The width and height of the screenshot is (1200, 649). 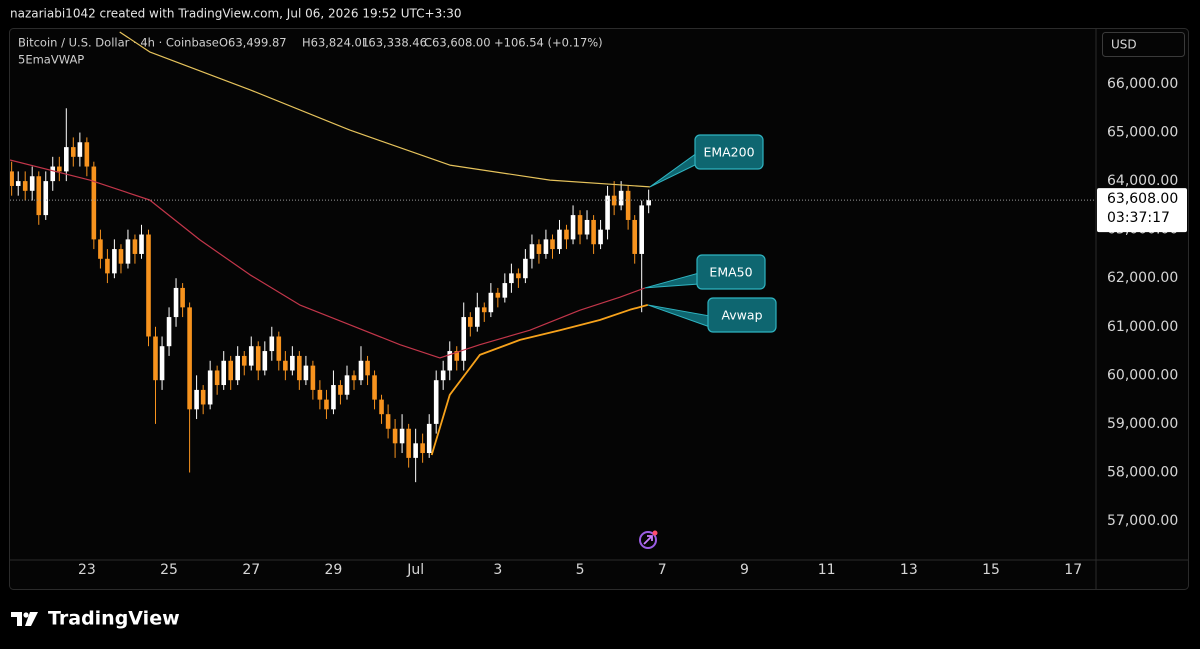 What do you see at coordinates (251, 570) in the screenshot?
I see `x-tick-label: 27` at bounding box center [251, 570].